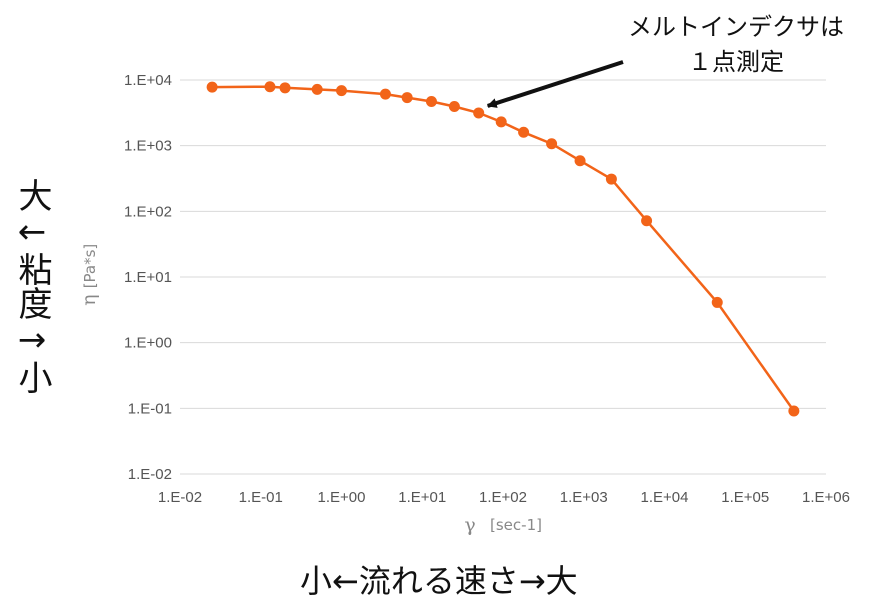 The image size is (878, 609). I want to click on y-tick-label: 1.E-02, so click(150, 474).